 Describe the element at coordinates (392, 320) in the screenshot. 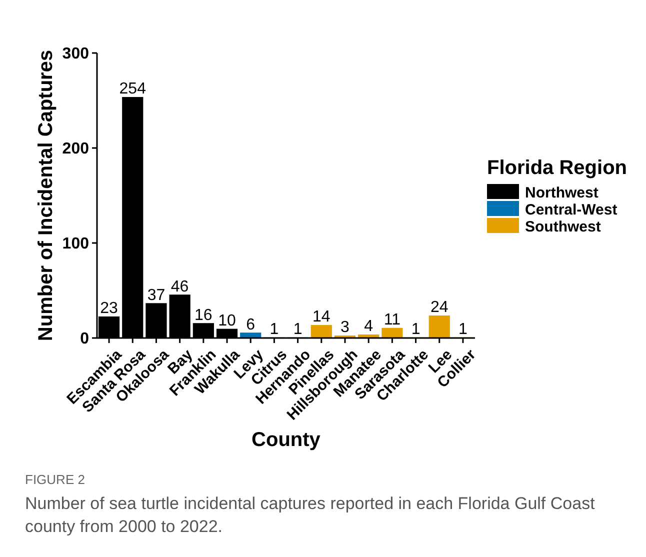

I see `data-label: 11` at that location.